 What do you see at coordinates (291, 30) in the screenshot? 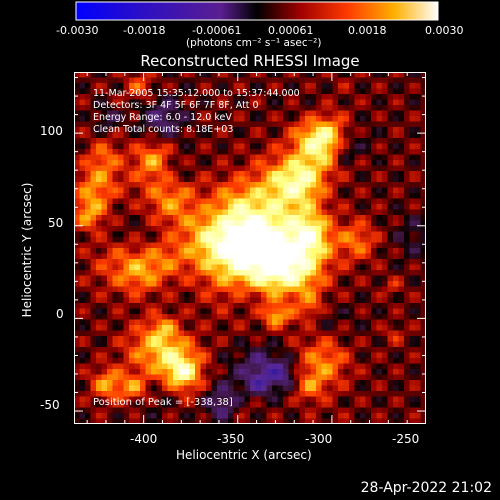
I see `colorbar-tick: 0.00061` at bounding box center [291, 30].